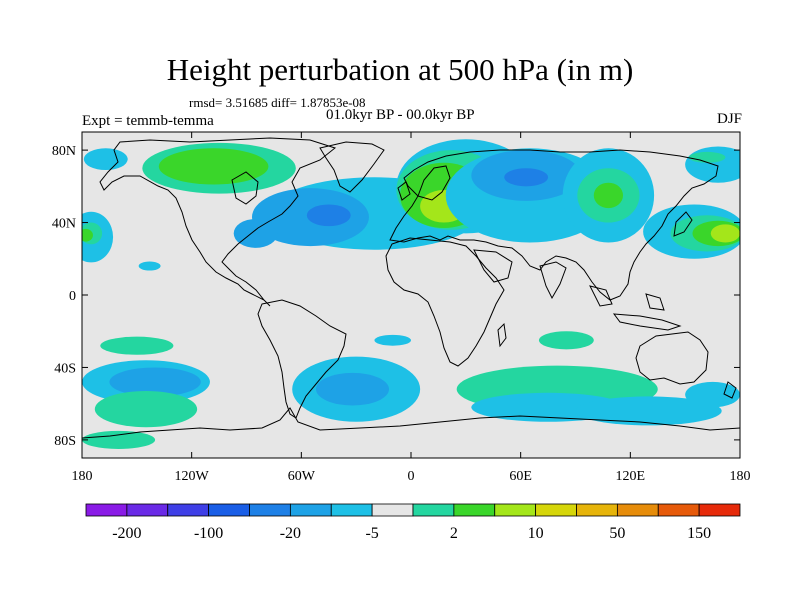 This screenshot has height=600, width=800. What do you see at coordinates (208, 533) in the screenshot?
I see `colorbar-label: -100` at bounding box center [208, 533].